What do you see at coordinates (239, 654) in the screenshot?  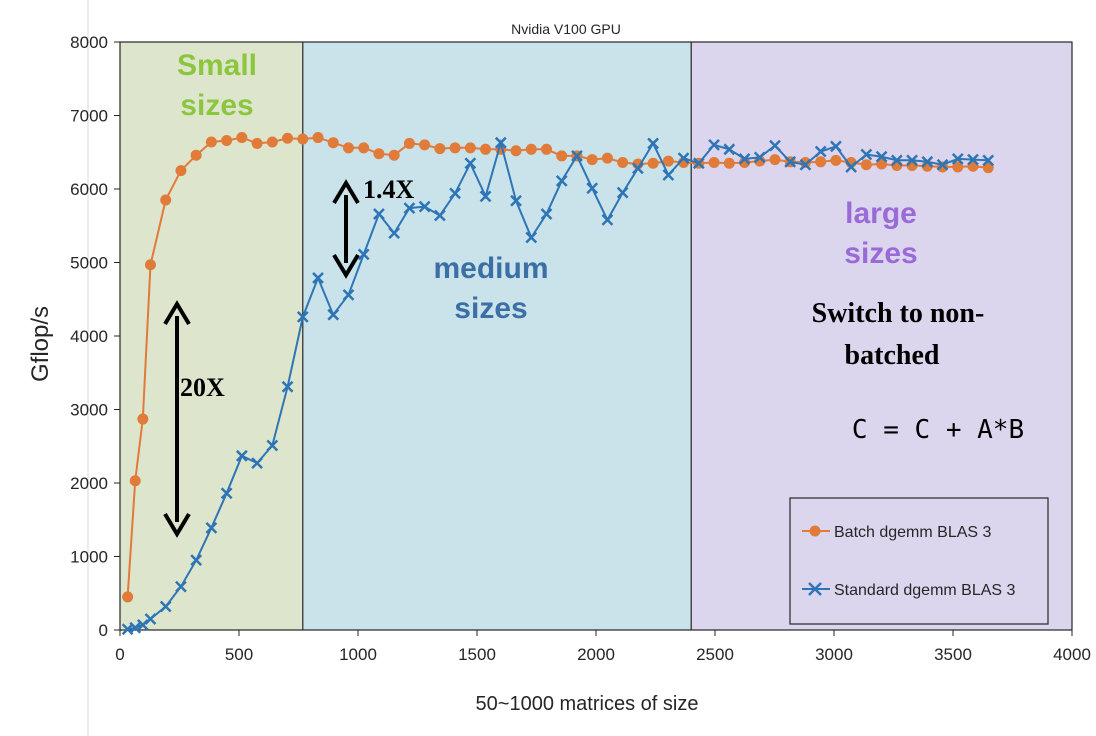 I see `x-tick-label: 500` at bounding box center [239, 654].